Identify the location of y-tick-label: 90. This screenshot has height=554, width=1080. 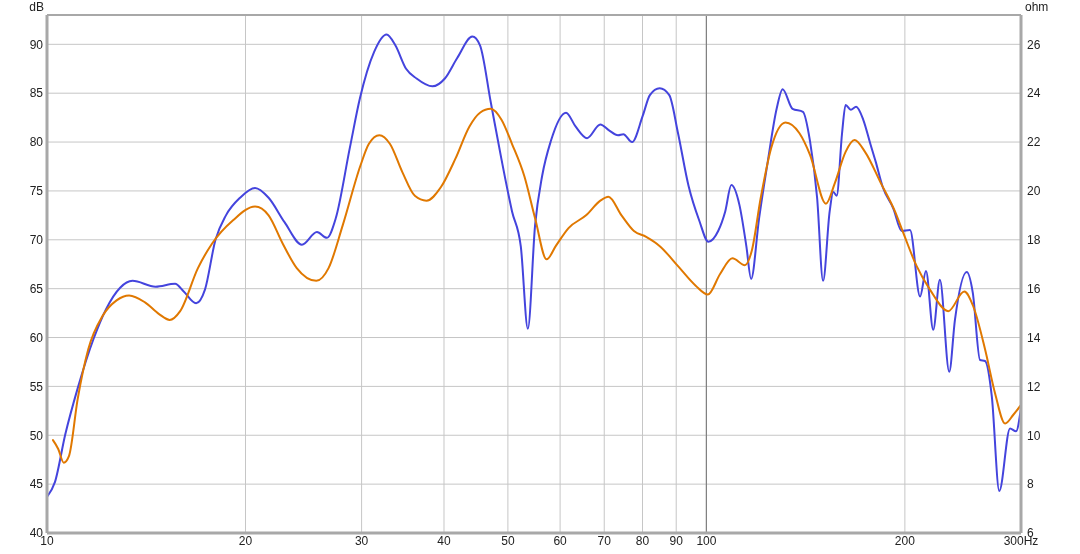
(36, 44).